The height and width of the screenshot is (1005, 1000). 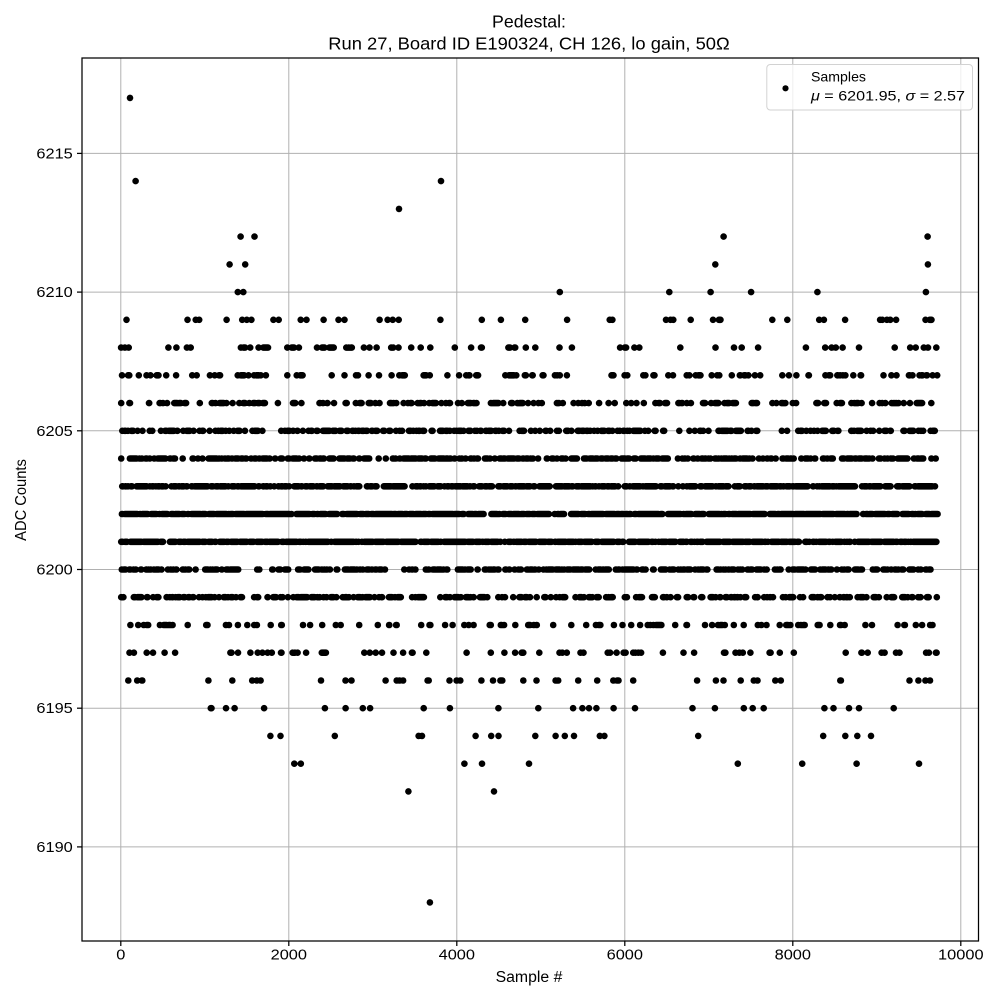 I want to click on svg-text: 6200, so click(x=54, y=571).